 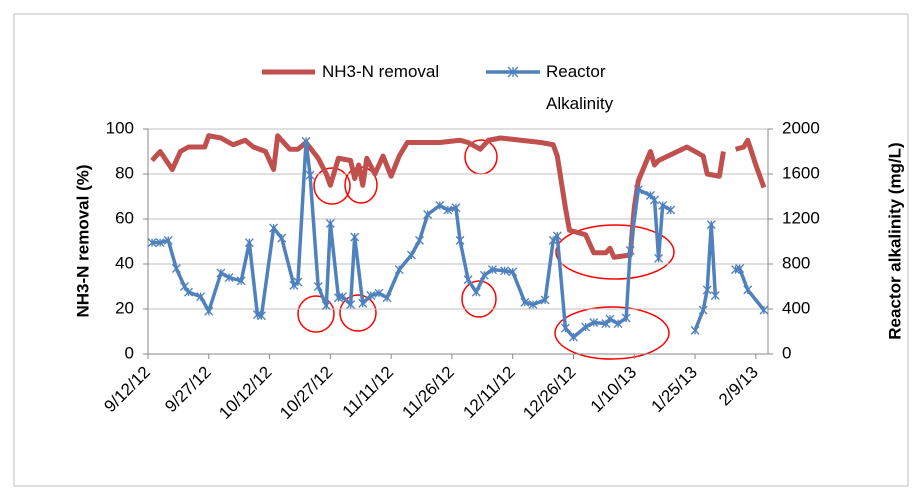 What do you see at coordinates (894, 240) in the screenshot?
I see `y2-axis-label: Reactor alkalinity (mg/L)` at bounding box center [894, 240].